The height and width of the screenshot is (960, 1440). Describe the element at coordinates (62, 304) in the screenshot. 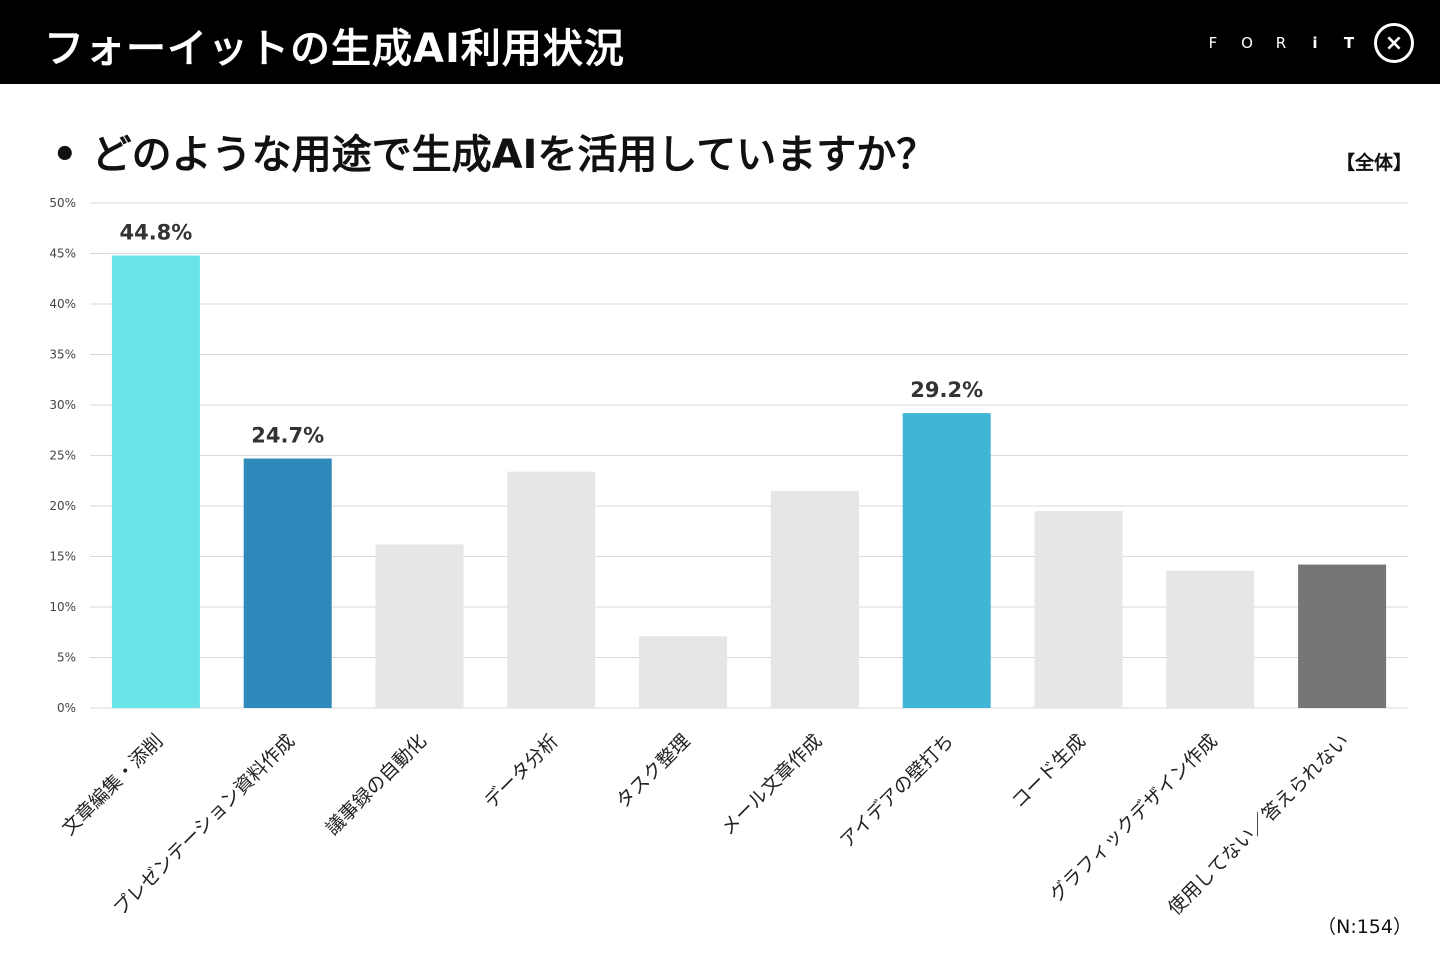

I see `y-tick-label: 40%` at that location.